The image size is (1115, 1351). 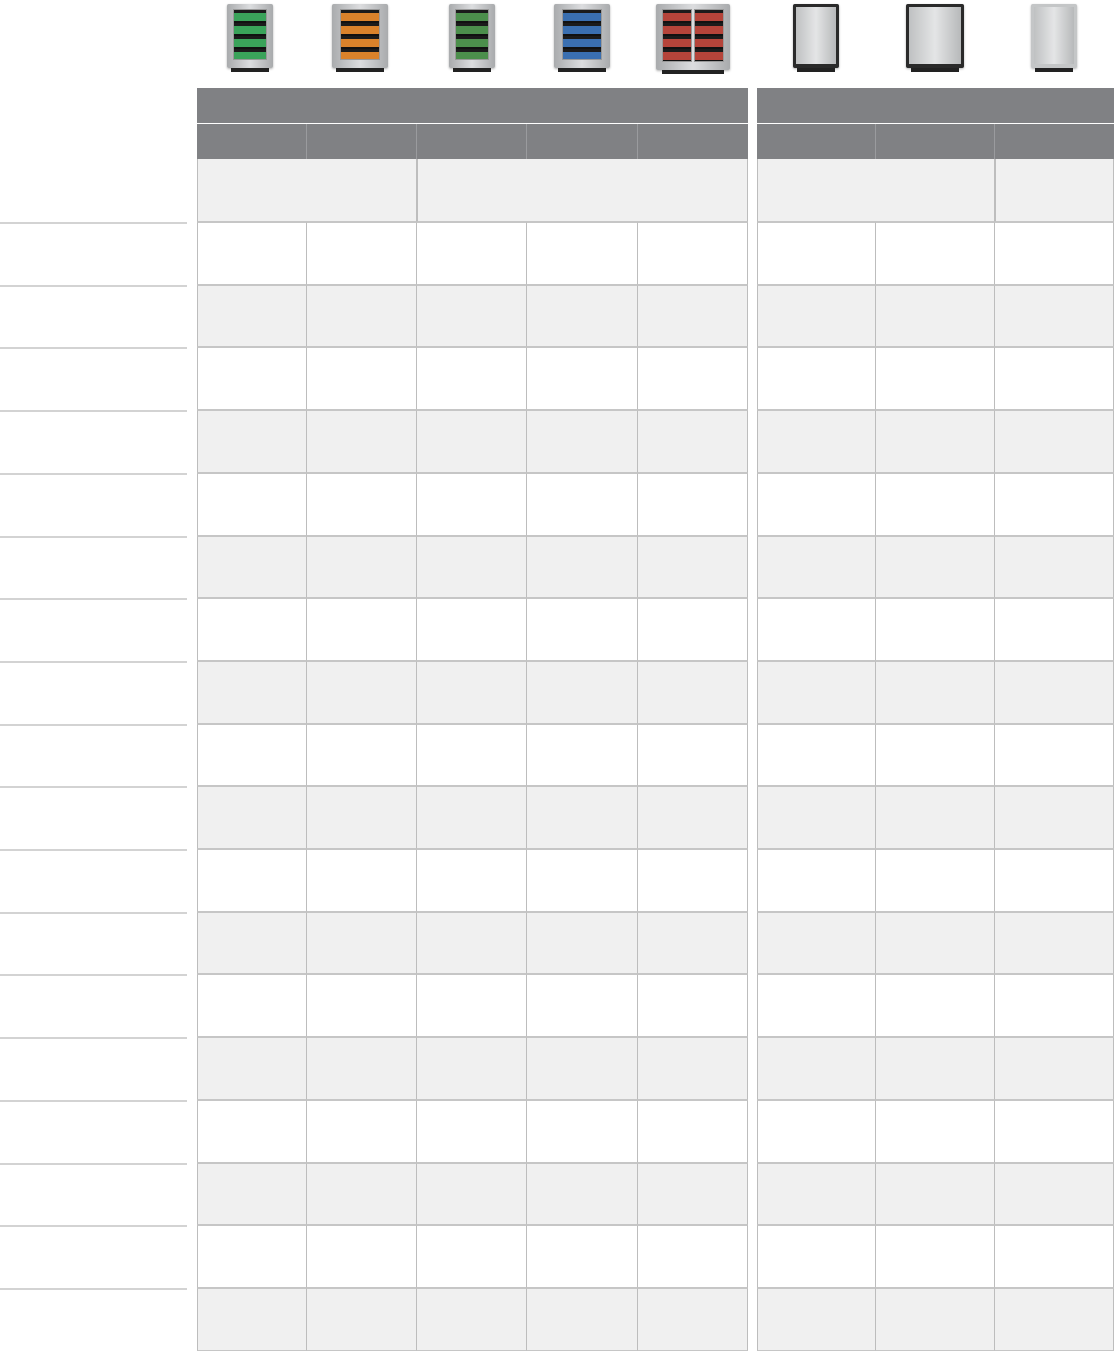 What do you see at coordinates (935, 105) in the screenshot?
I see `group-header-right` at bounding box center [935, 105].